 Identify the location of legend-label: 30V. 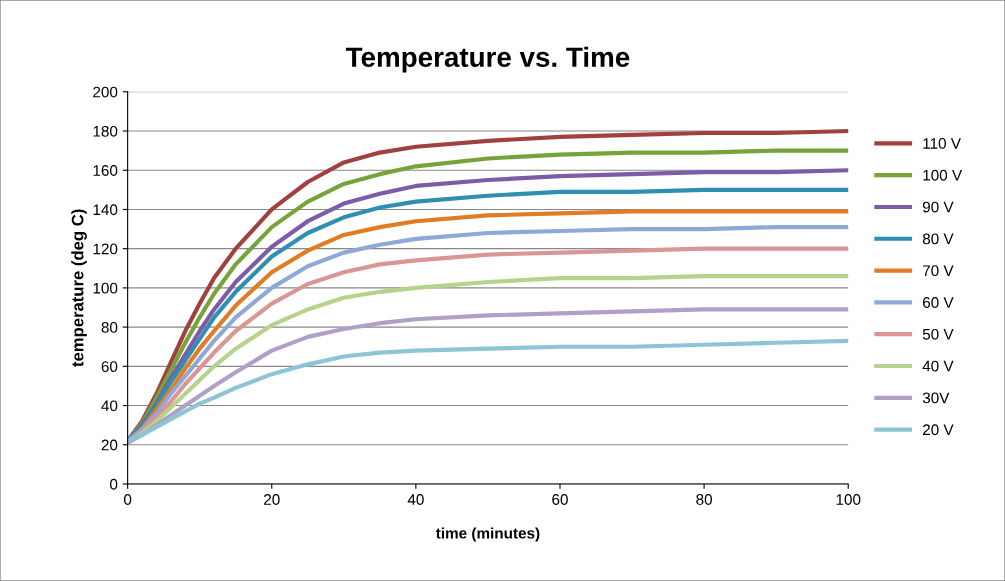
(936, 398).